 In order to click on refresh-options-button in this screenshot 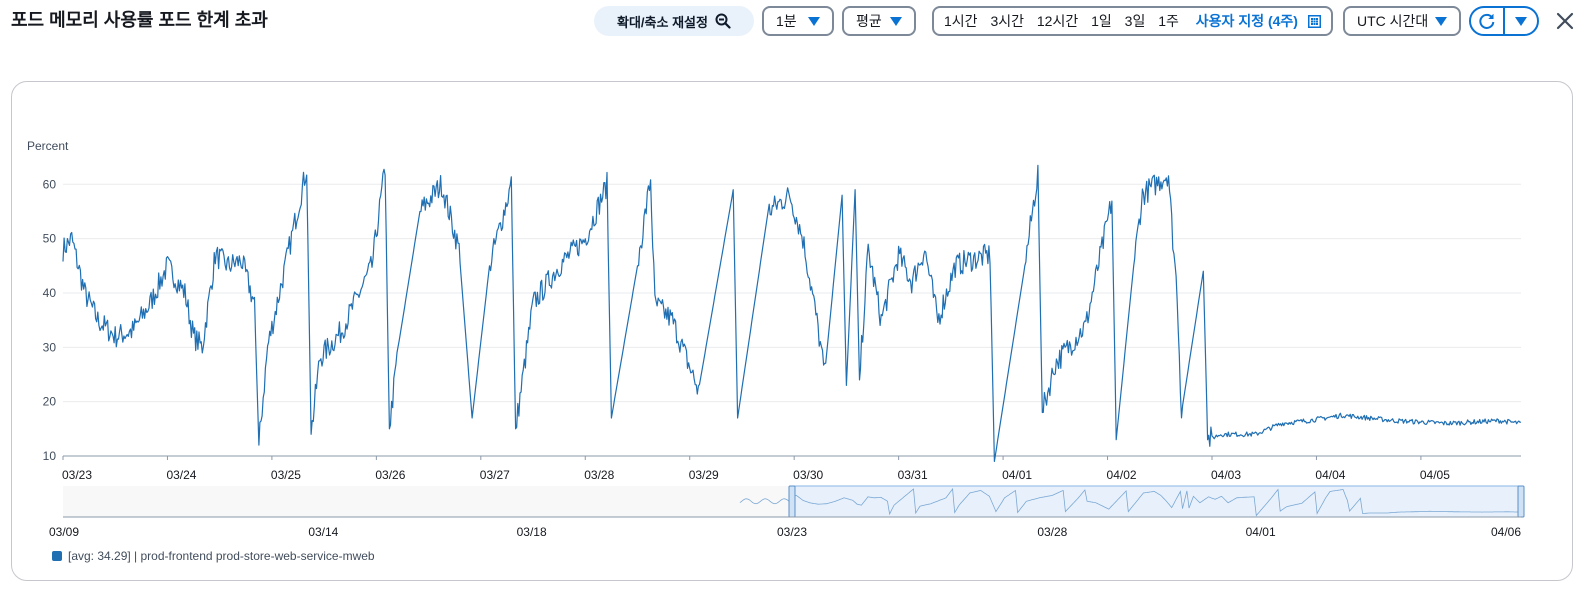, I will do `click(1521, 21)`.